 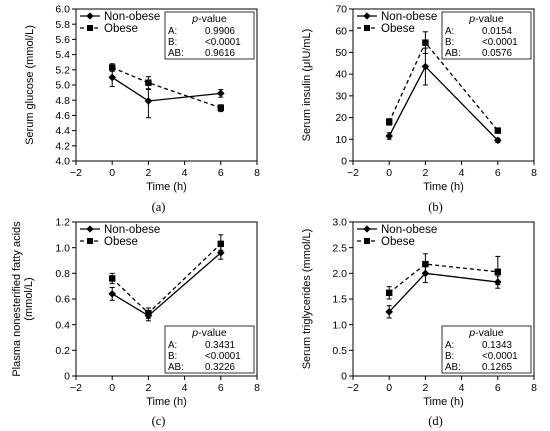 What do you see at coordinates (221, 173) in the screenshot?
I see `x-tick-label: 6` at bounding box center [221, 173].